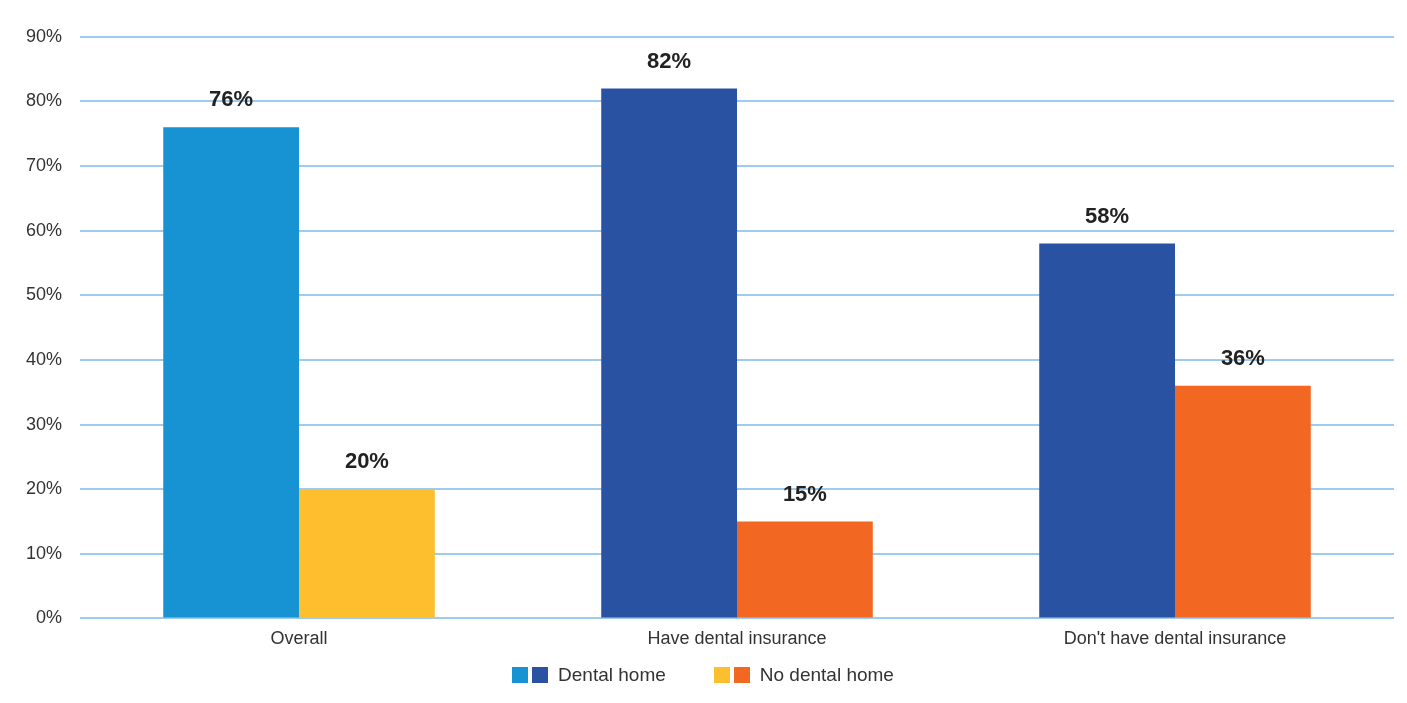 The width and height of the screenshot is (1407, 703). I want to click on y-tick-label: 0%, so click(49, 617).